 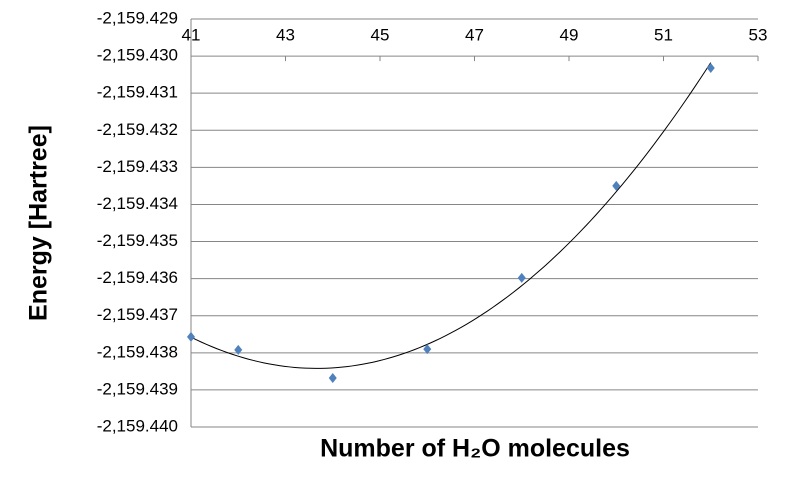 I want to click on x-tick-label: 51, so click(x=663, y=35).